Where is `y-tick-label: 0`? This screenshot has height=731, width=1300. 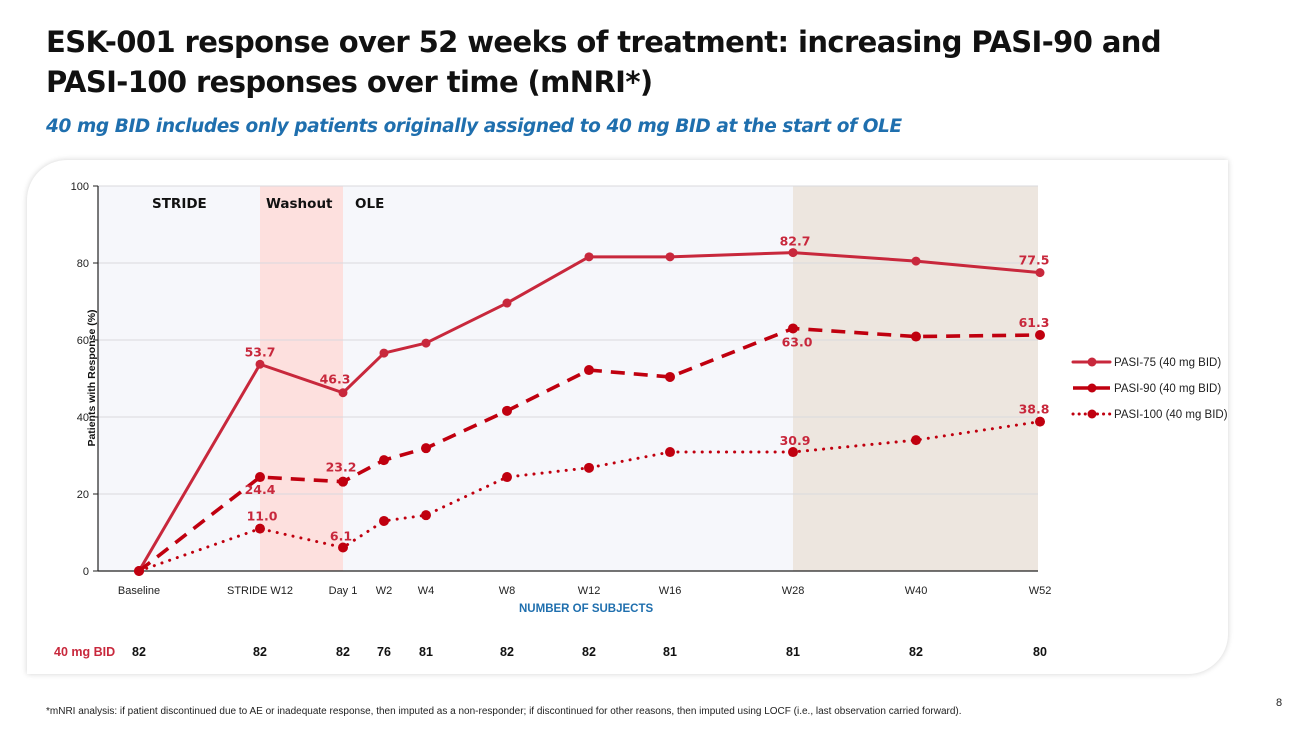
y-tick-label: 0 is located at coordinates (86, 572).